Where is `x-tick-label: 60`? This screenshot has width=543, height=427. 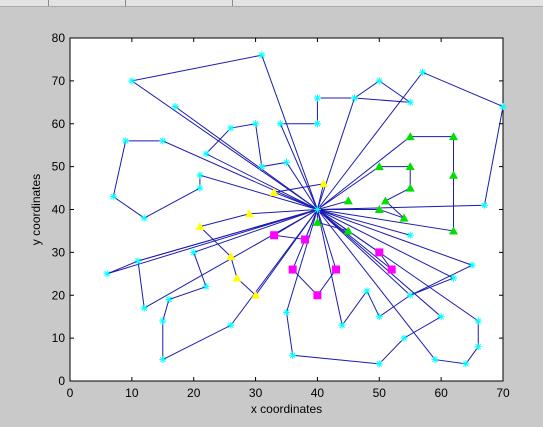 x-tick-label: 60 is located at coordinates (441, 393).